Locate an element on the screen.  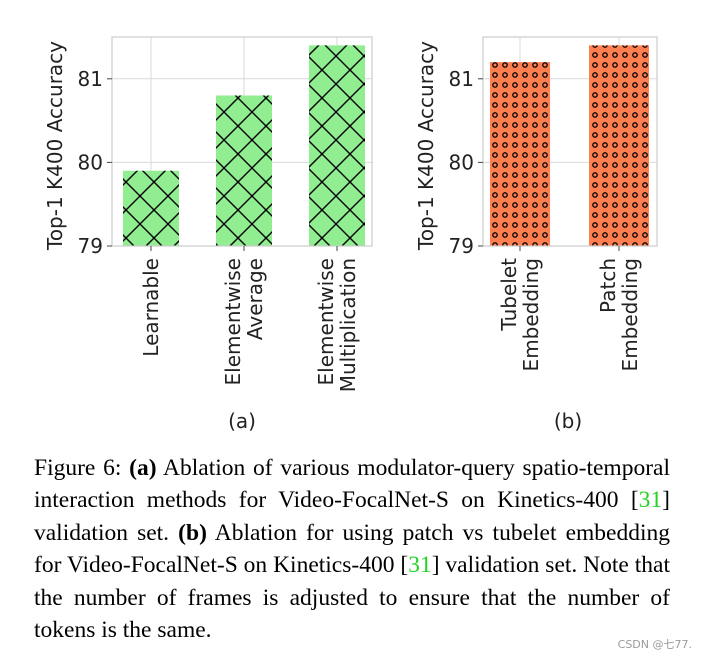
caption-part-b-label: (b) is located at coordinates (192, 532).